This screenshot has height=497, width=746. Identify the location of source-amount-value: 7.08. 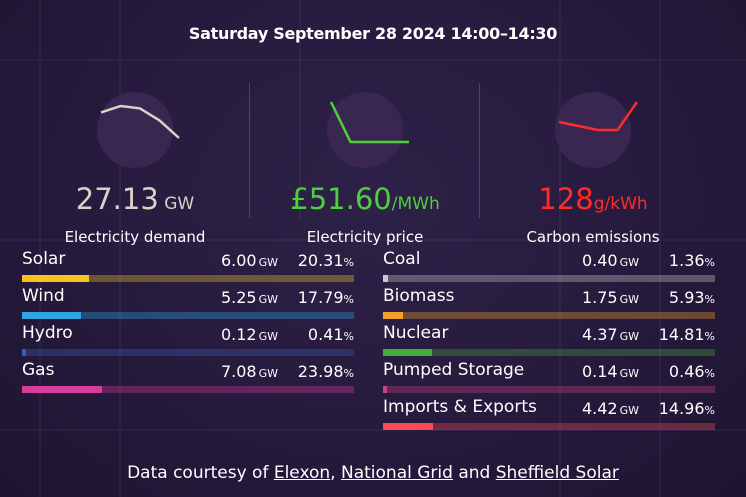
(238, 371).